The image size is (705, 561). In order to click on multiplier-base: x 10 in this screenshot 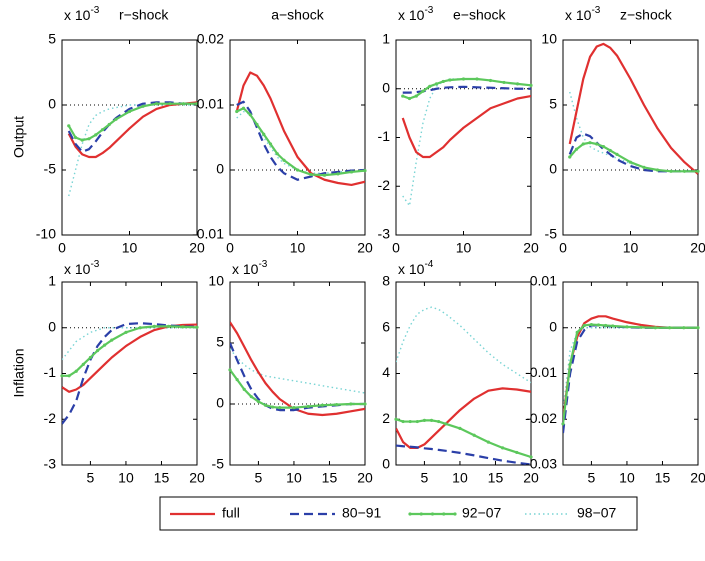, I will do `click(578, 15)`.